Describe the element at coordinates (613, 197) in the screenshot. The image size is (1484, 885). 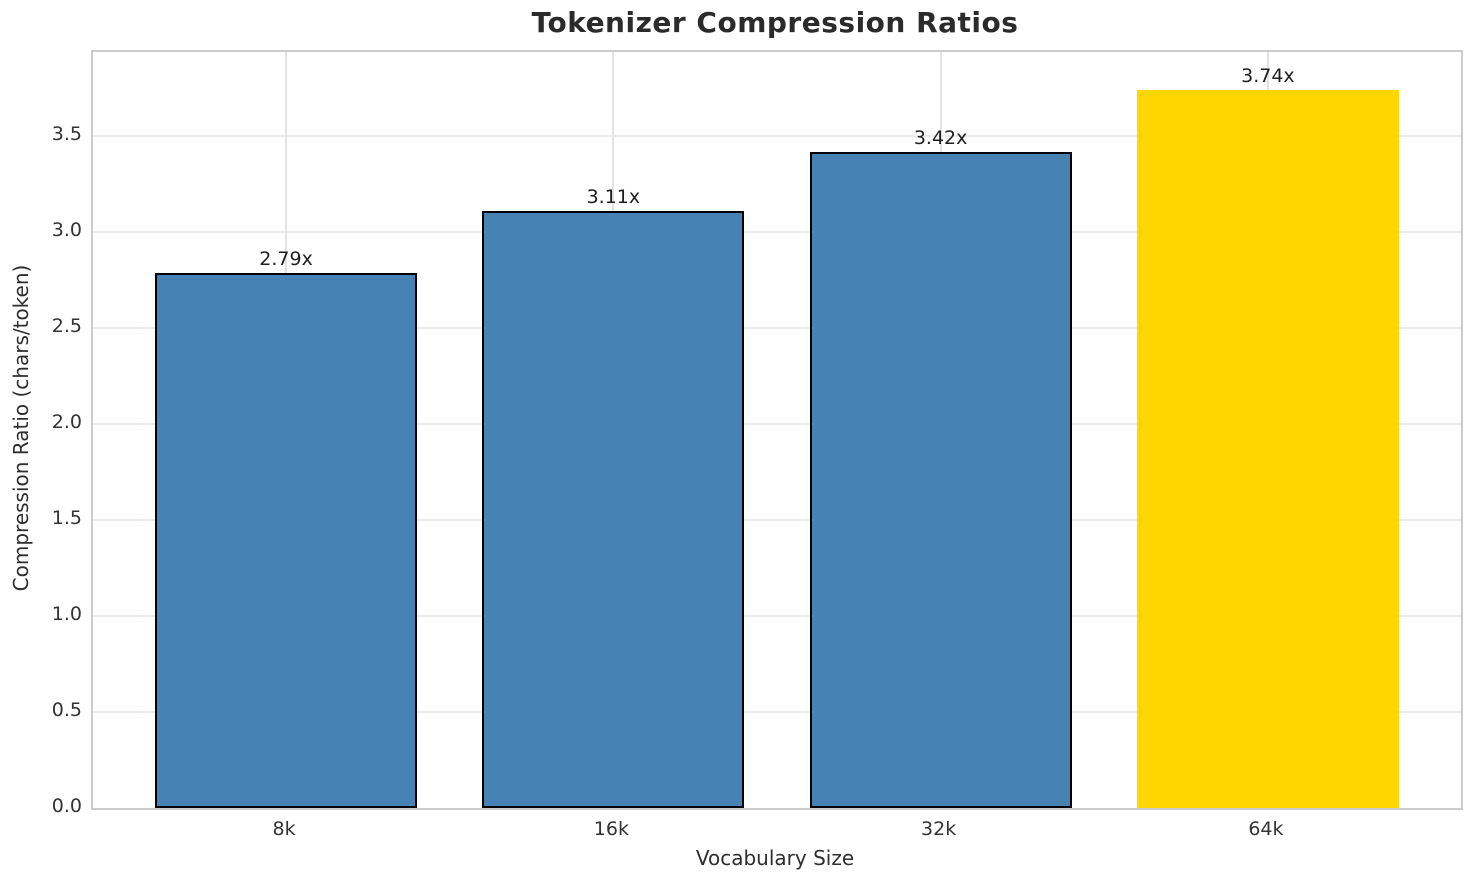
I see `bar-value-label: 3.11x` at that location.